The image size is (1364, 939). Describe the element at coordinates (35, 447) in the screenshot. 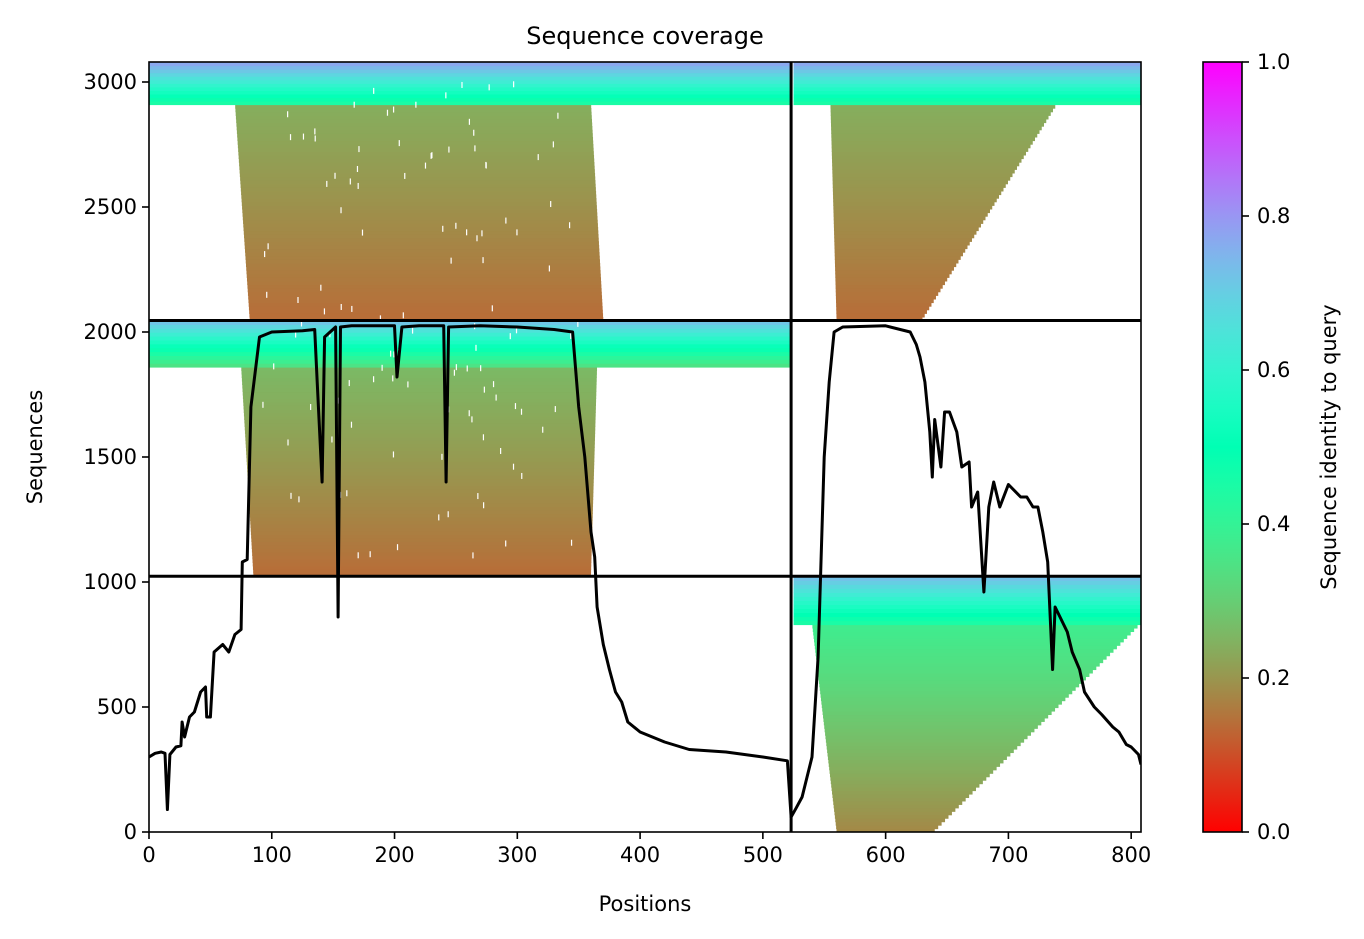

I see `y-axis-title: Sequences` at that location.